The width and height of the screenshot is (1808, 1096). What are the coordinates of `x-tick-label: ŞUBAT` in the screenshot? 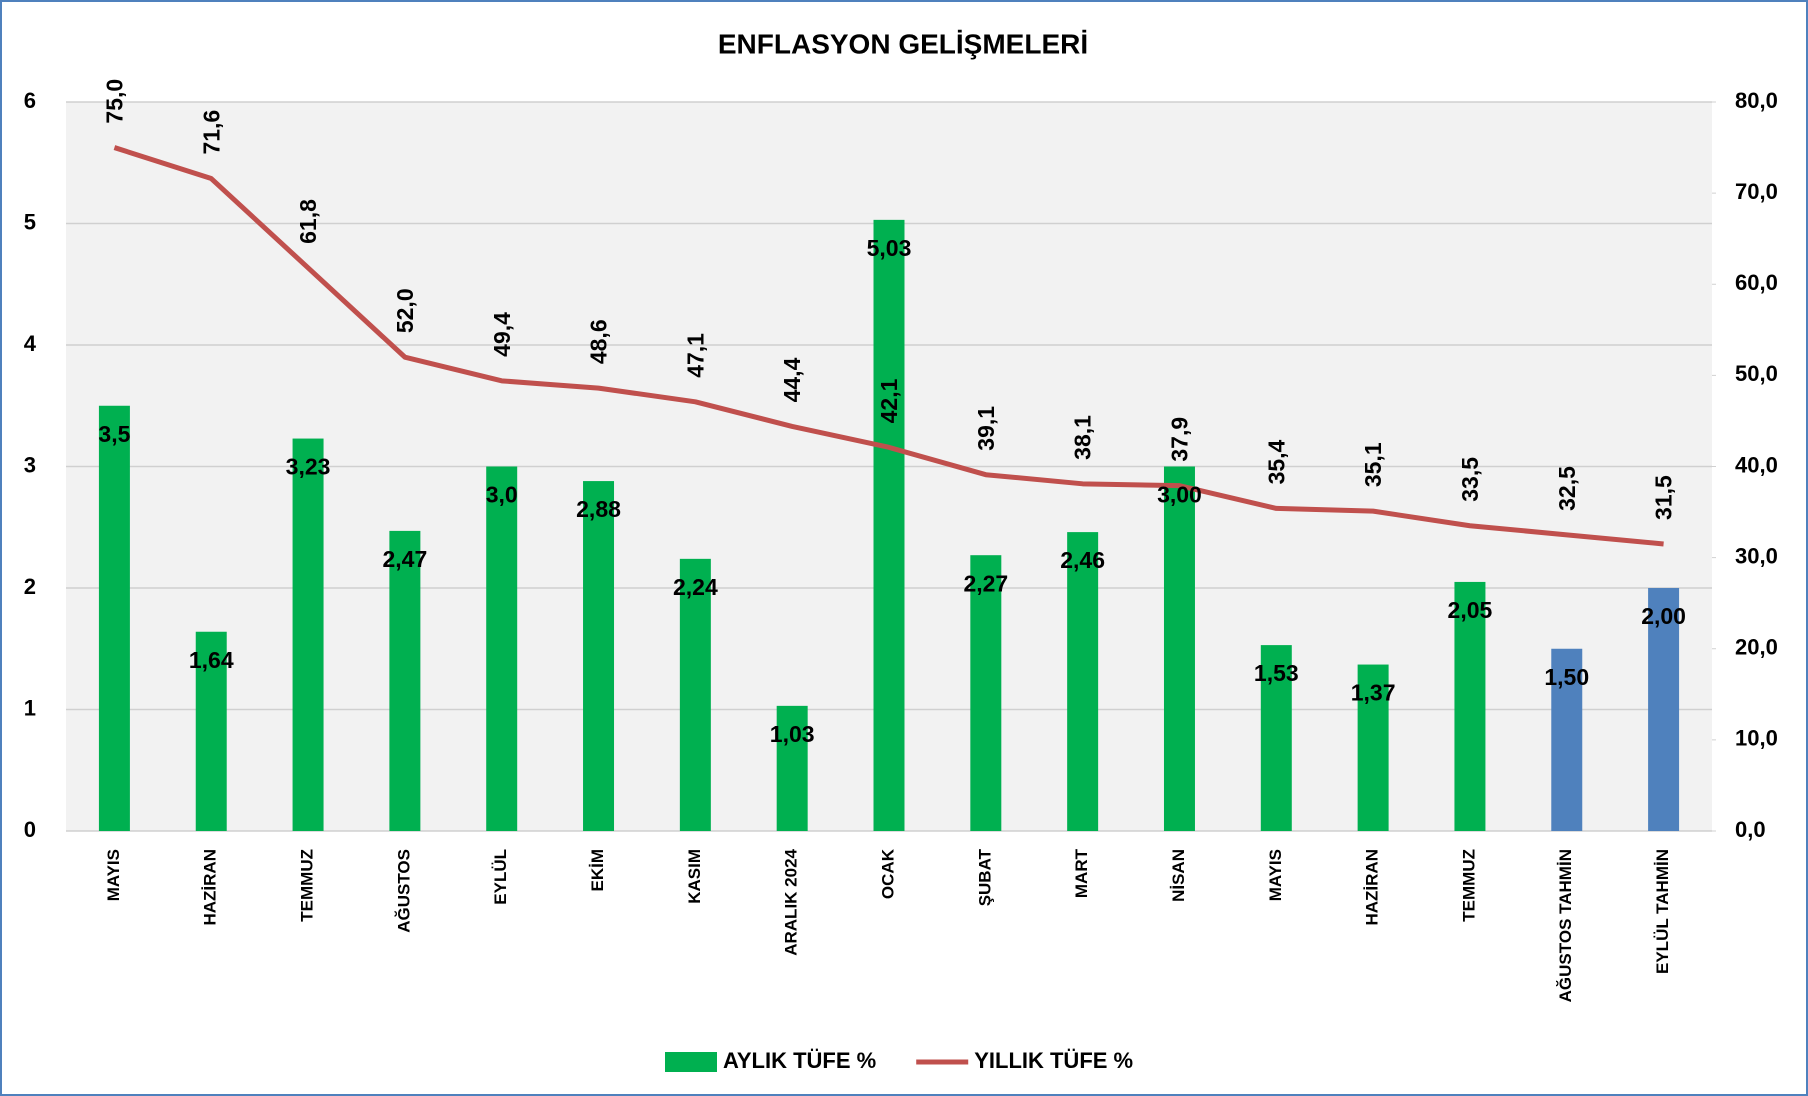 It's located at (984, 877).